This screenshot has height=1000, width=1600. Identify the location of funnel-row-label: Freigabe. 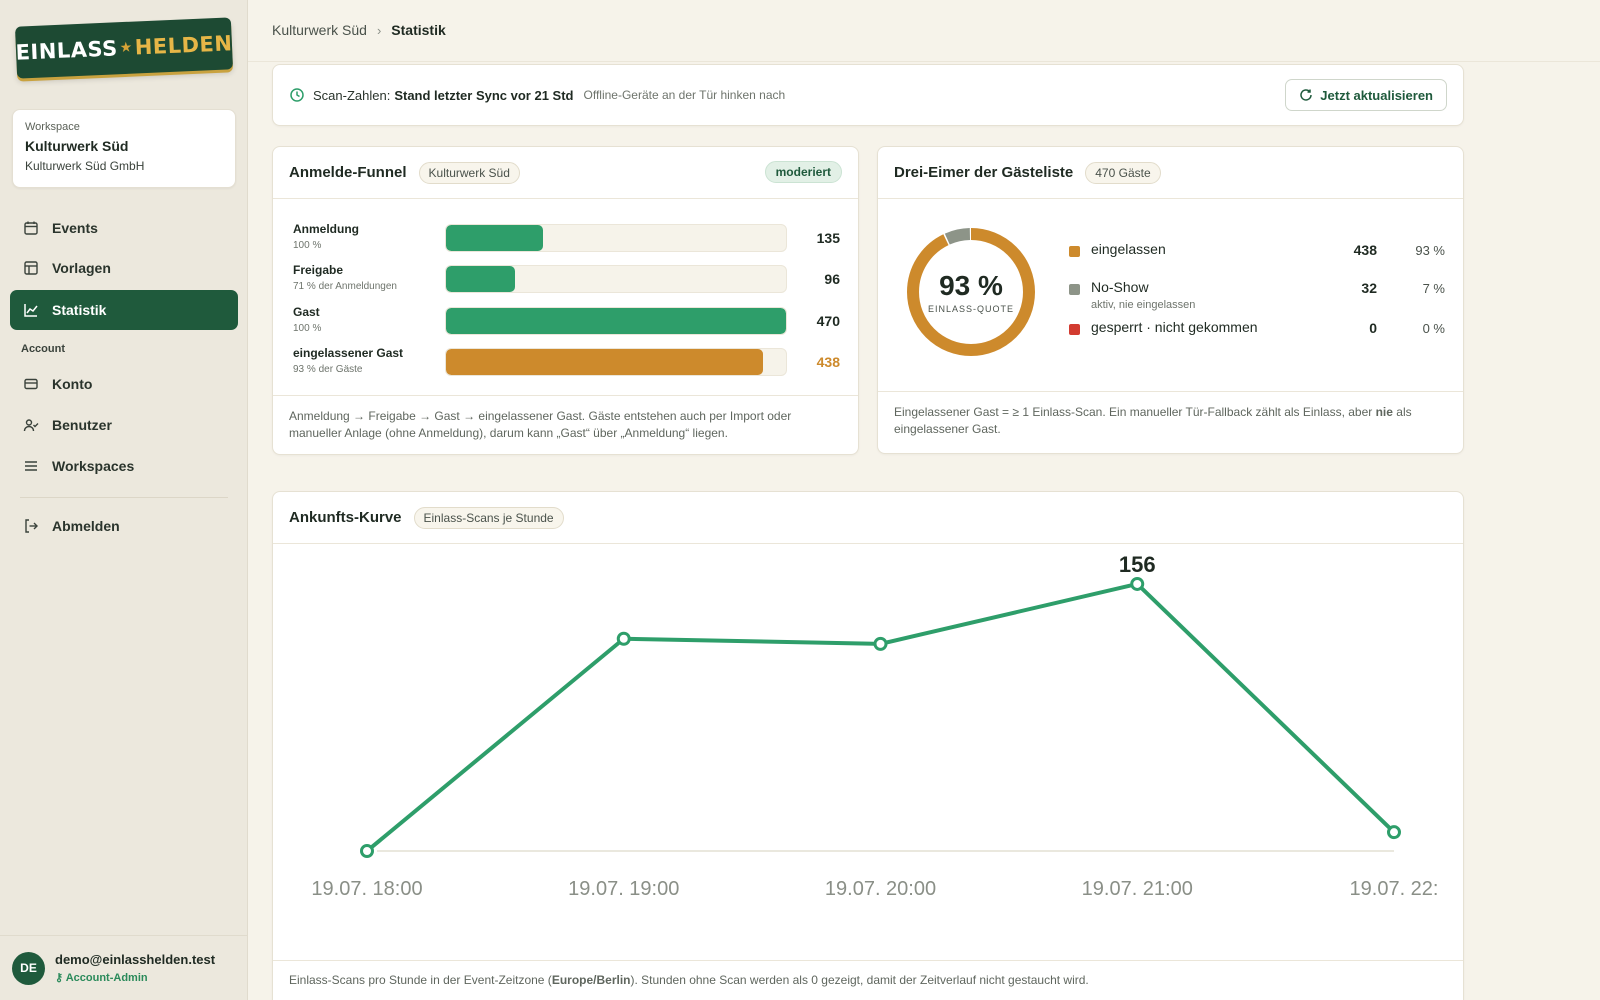
(318, 270).